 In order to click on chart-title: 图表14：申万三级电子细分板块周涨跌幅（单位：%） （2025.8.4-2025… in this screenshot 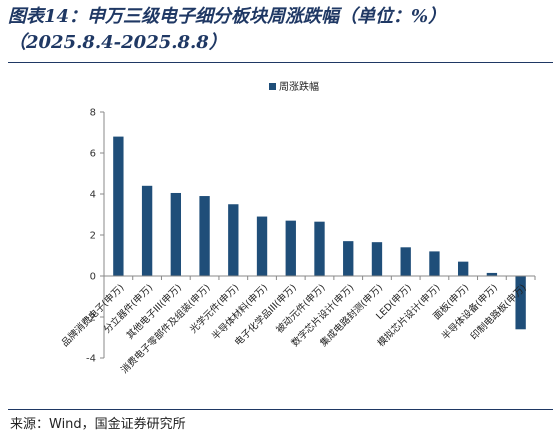, I will do `click(282, 30)`.